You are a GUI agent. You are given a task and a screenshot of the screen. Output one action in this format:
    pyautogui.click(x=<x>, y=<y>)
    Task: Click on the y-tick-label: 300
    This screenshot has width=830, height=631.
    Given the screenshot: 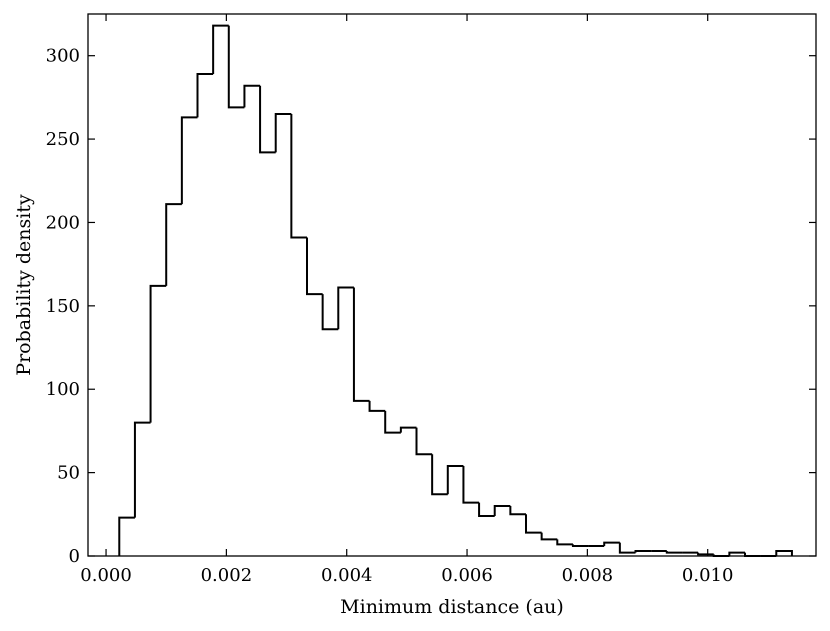 What is the action you would take?
    pyautogui.click(x=63, y=56)
    